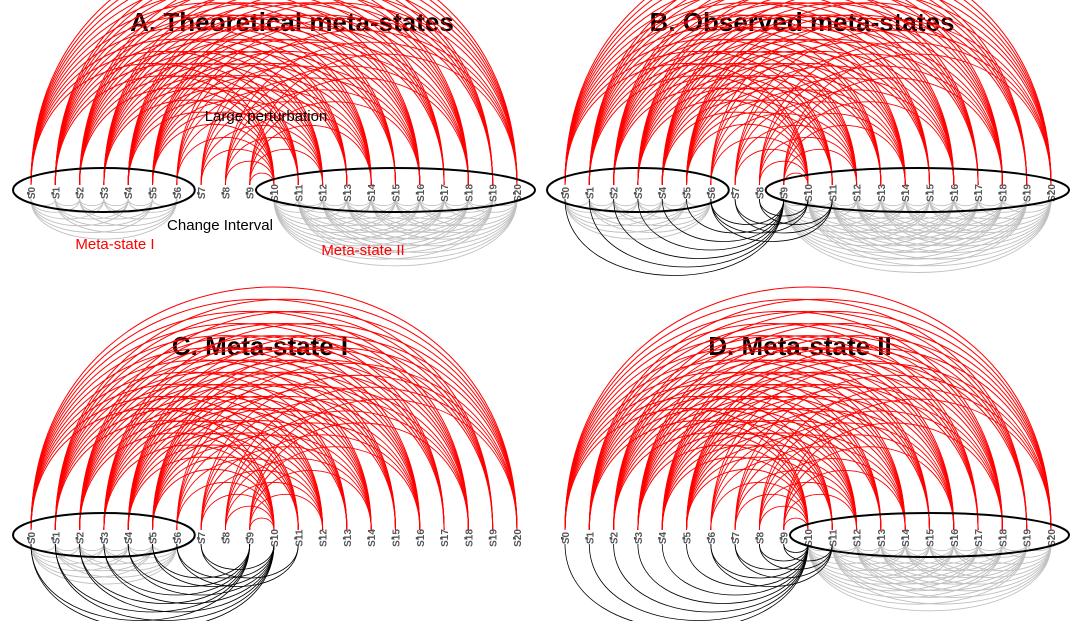  I want to click on node-label-s7: S7, so click(202, 537).